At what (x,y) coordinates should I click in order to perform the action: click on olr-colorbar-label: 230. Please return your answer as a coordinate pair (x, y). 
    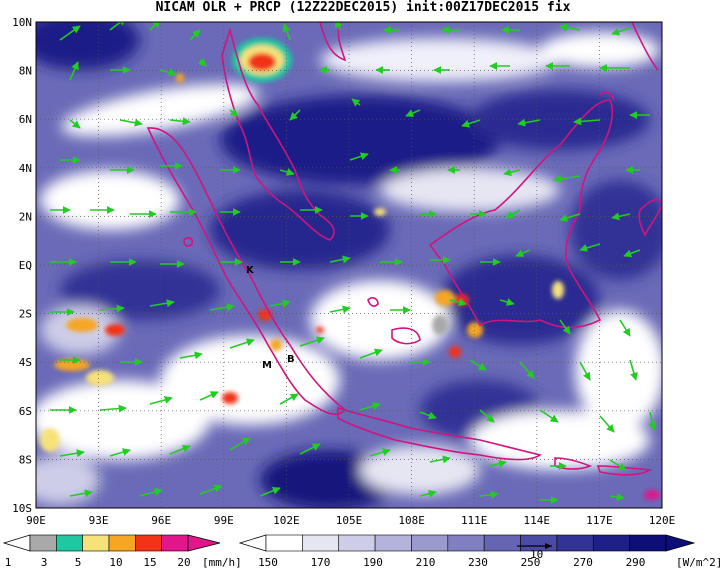
    Looking at the image, I should click on (478, 562).